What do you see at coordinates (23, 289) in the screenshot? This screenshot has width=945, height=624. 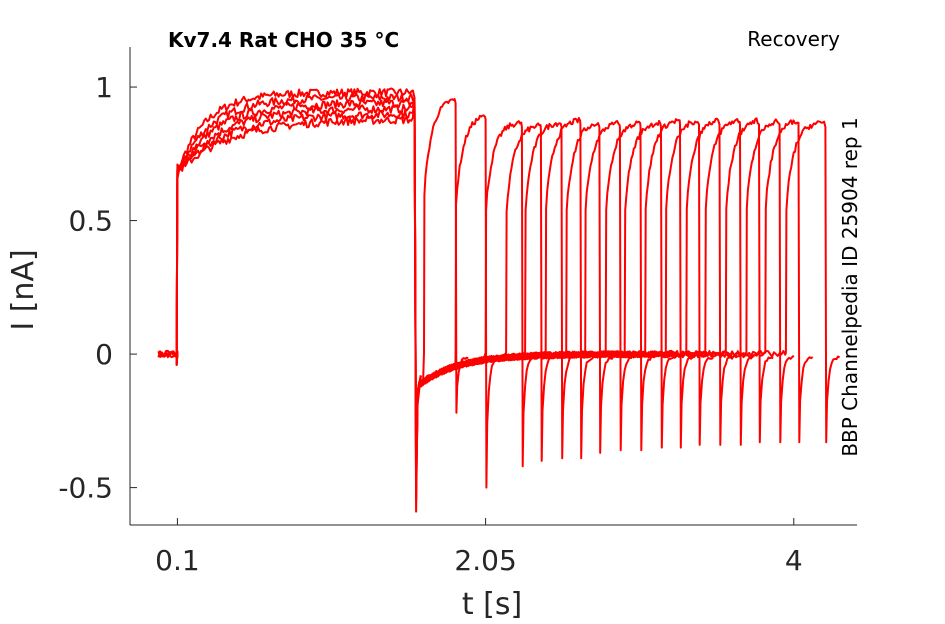 I see `y-axis-title: I [nA]` at bounding box center [23, 289].